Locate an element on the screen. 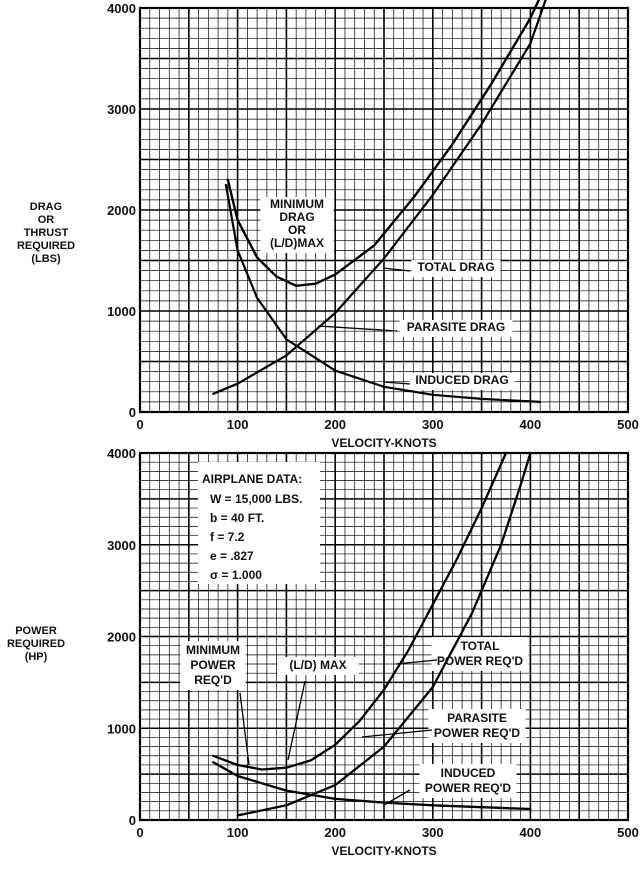 Image resolution: width=640 pixels, height=869 pixels. parasite-drag-label: PARASITE DRAG is located at coordinates (456, 328).